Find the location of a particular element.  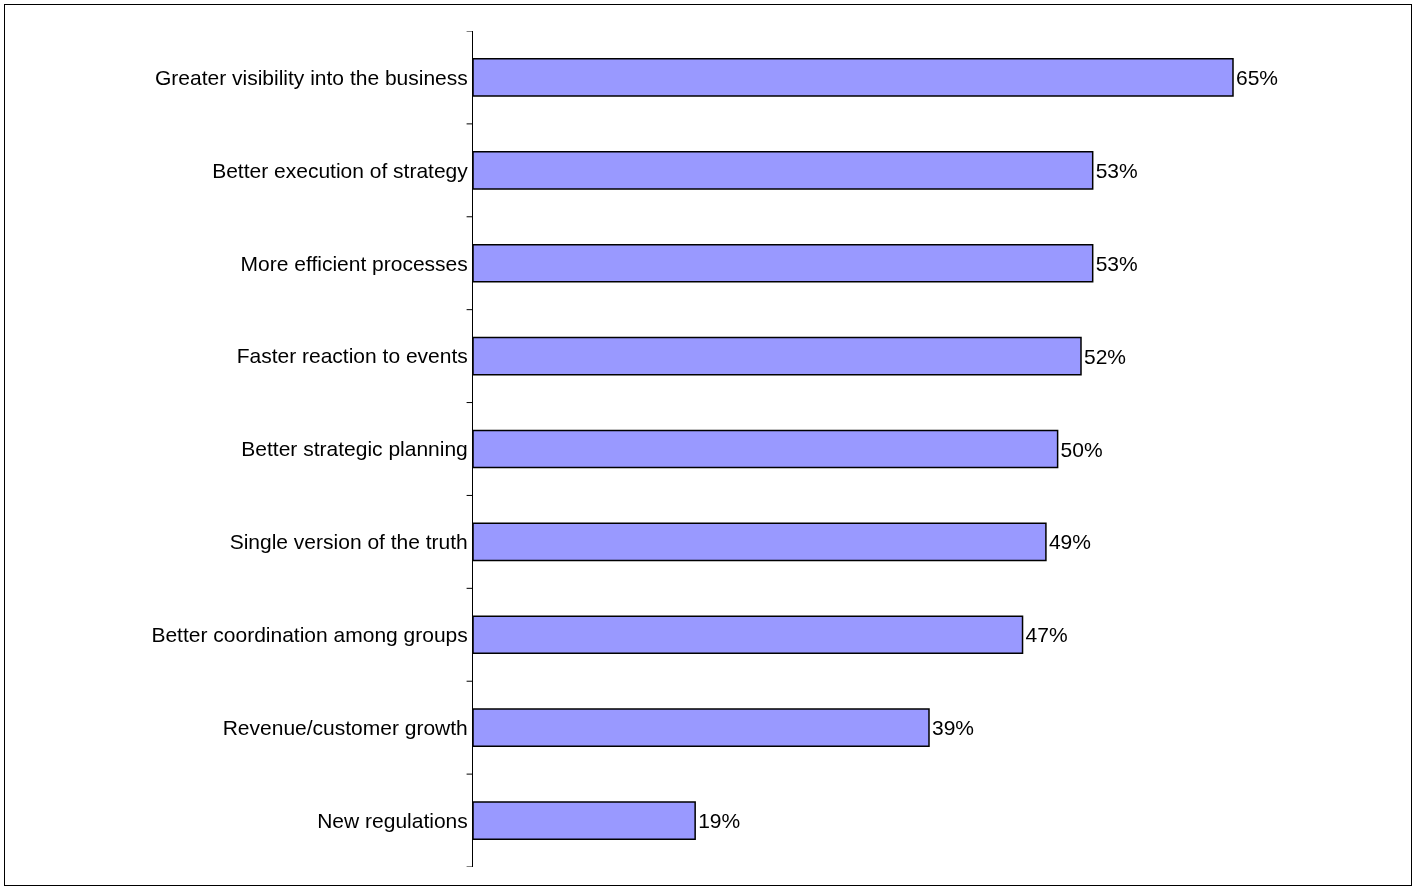

y-tick-label: Greater visibility into the business is located at coordinates (311, 77).